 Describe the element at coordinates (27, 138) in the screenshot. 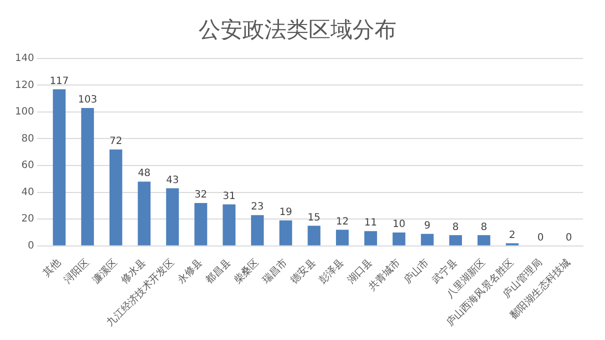

I see `y-tick-label: 80` at that location.